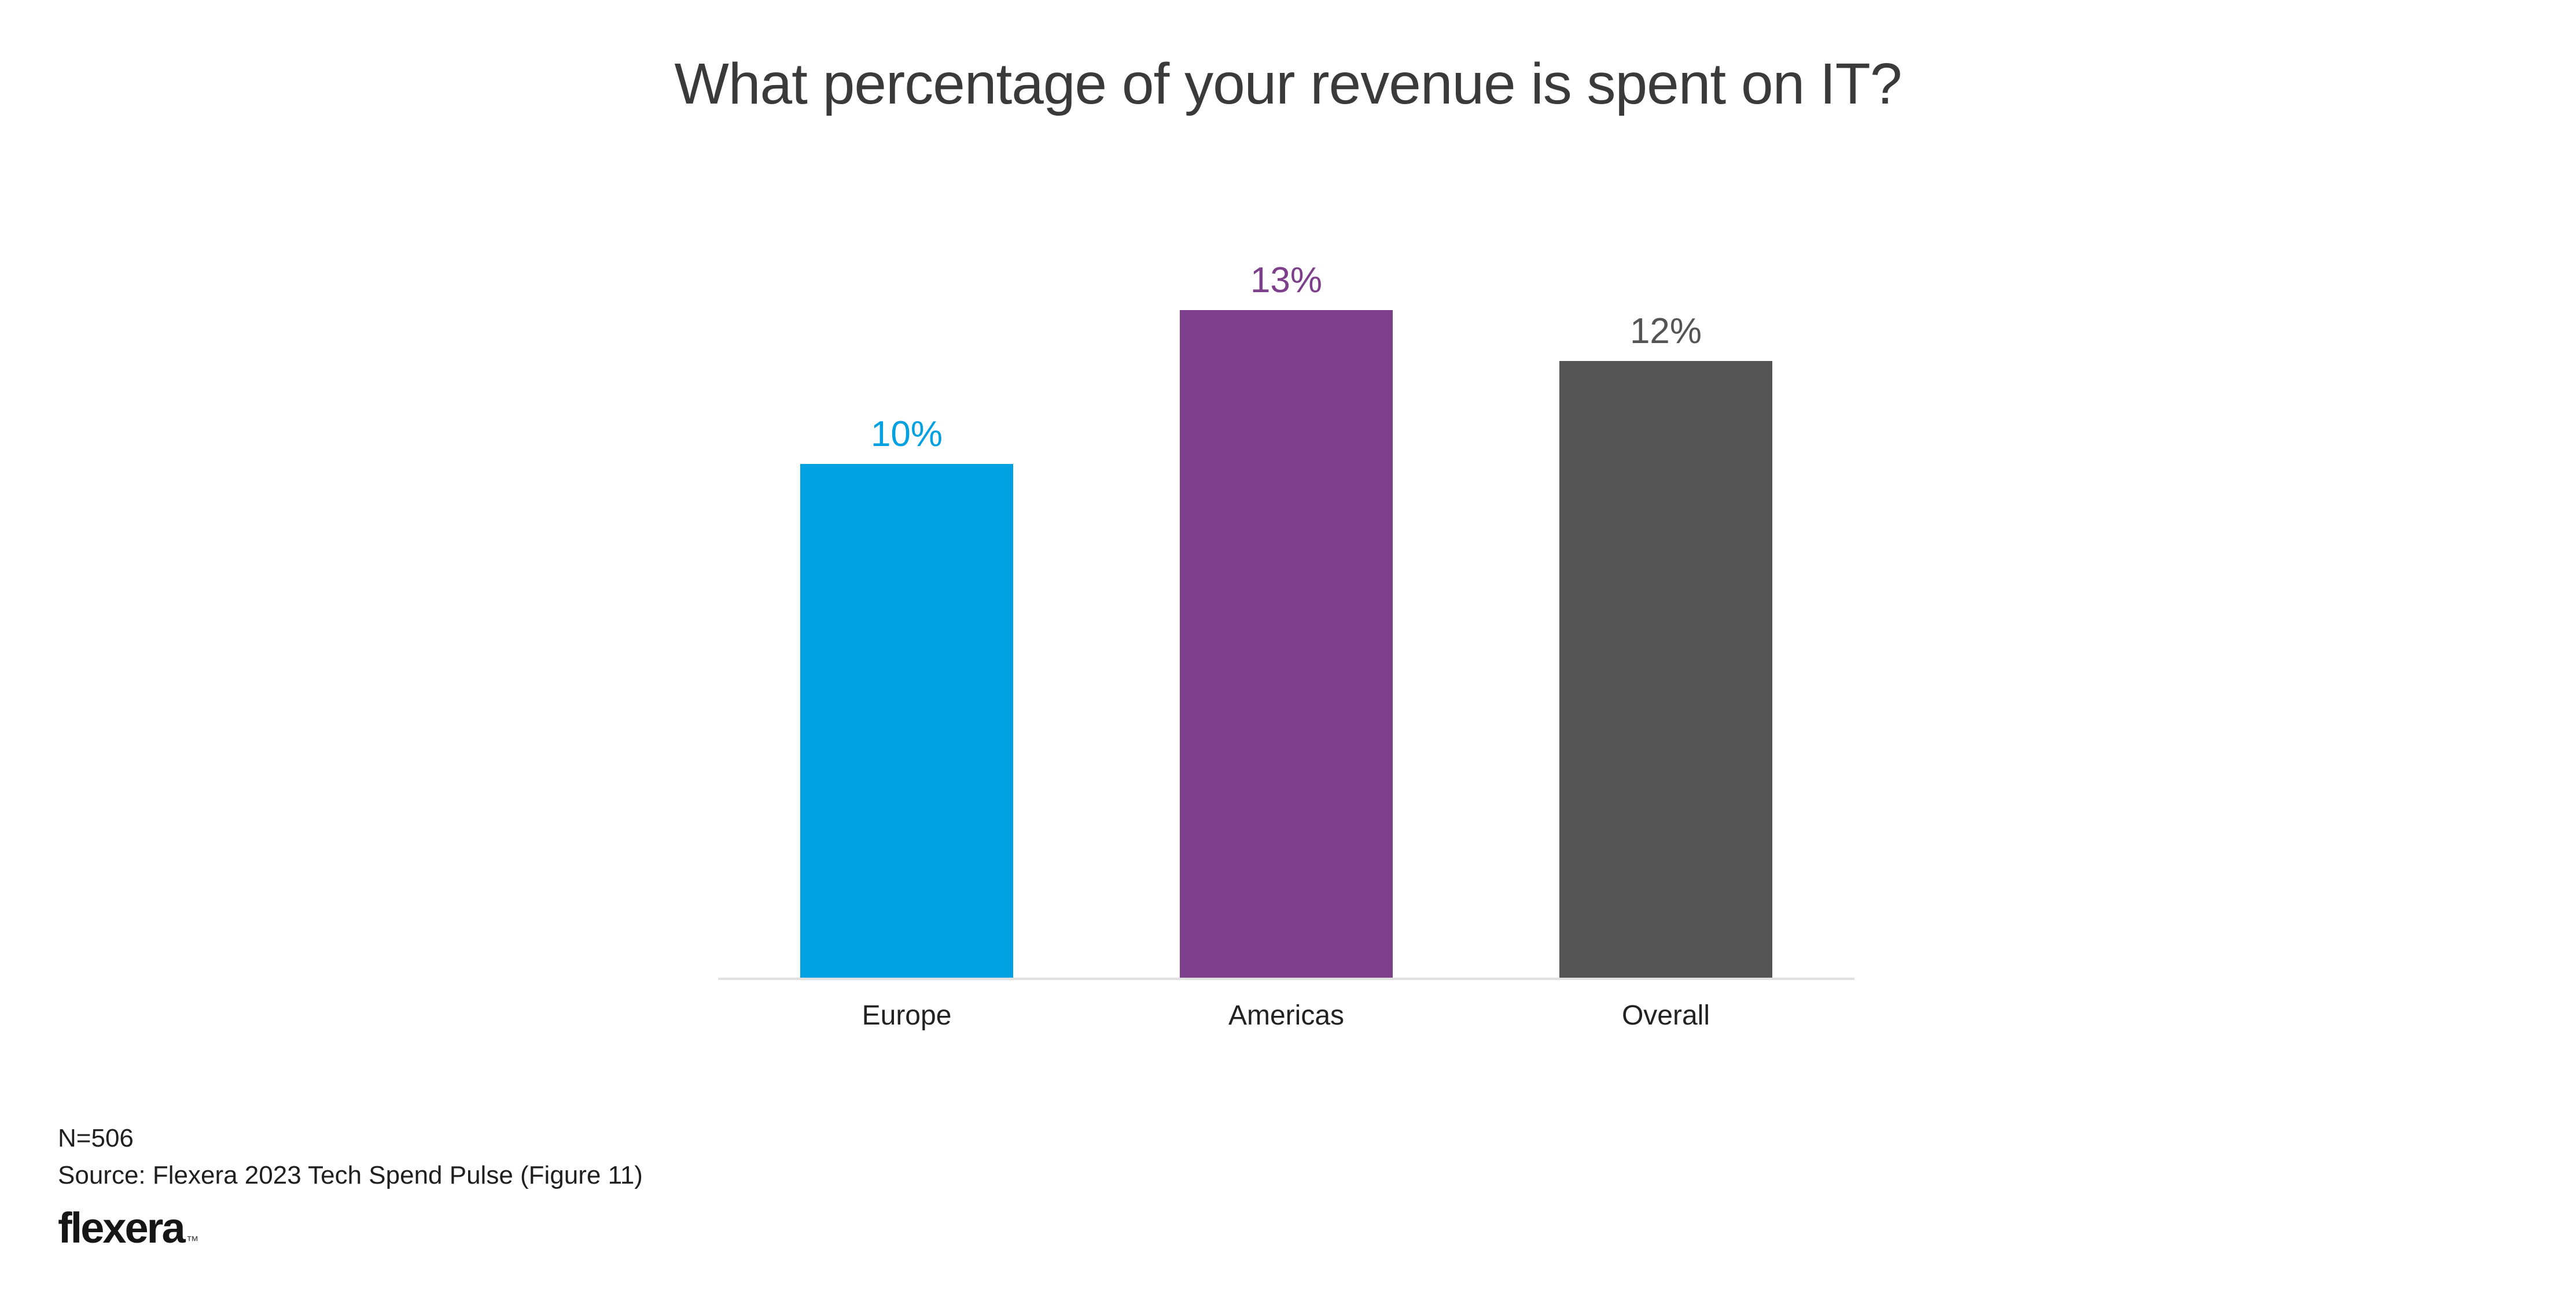  I want to click on bar-group-europe: 10%, so click(906, 696).